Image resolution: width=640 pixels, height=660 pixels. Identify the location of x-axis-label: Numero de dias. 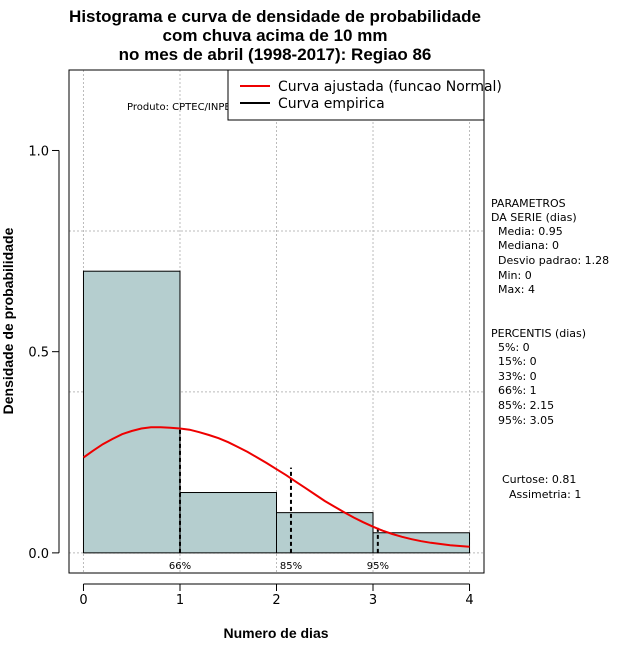
(275, 633).